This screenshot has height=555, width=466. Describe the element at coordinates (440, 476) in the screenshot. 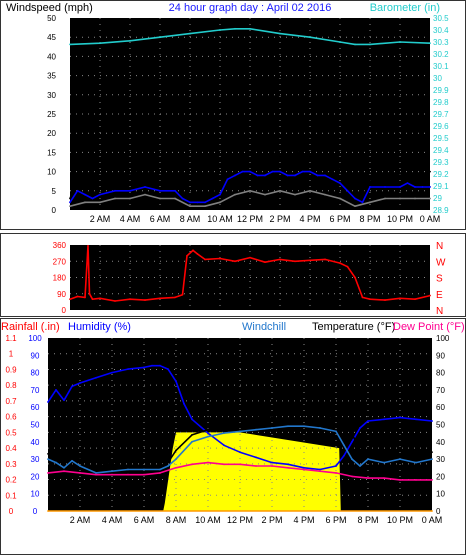

I see `temp-y-tick-label: 20` at that location.